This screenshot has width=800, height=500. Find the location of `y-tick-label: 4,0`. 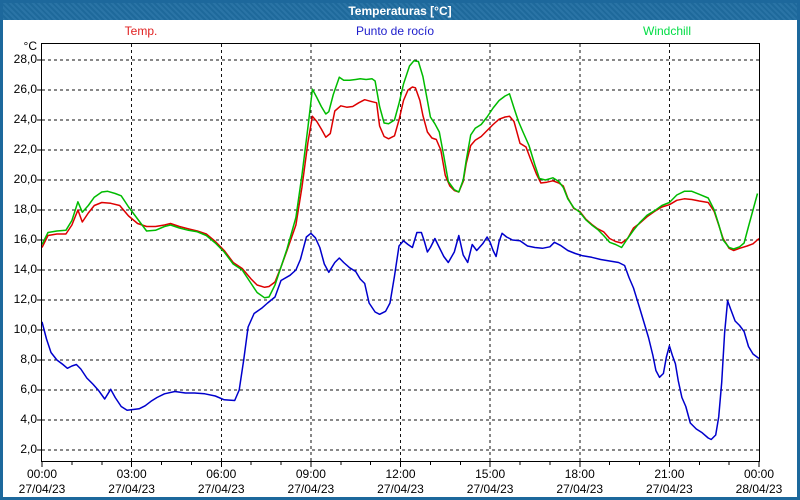

y-tick-label: 4,0 is located at coordinates (28, 419).